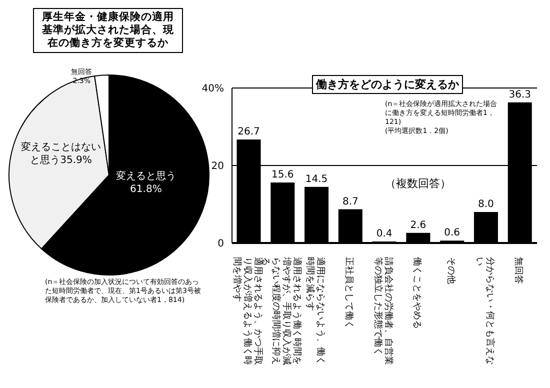 This screenshot has width=550, height=388. Describe the element at coordinates (486, 204) in the screenshot. I see `data-label: 8.0` at that location.